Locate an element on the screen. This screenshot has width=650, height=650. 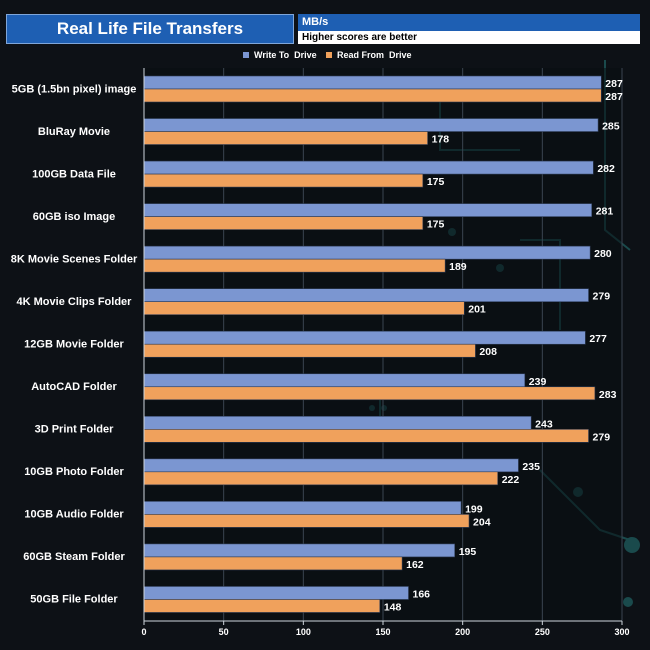
chart-title: Real Life File Transfers is located at coordinates (150, 29).